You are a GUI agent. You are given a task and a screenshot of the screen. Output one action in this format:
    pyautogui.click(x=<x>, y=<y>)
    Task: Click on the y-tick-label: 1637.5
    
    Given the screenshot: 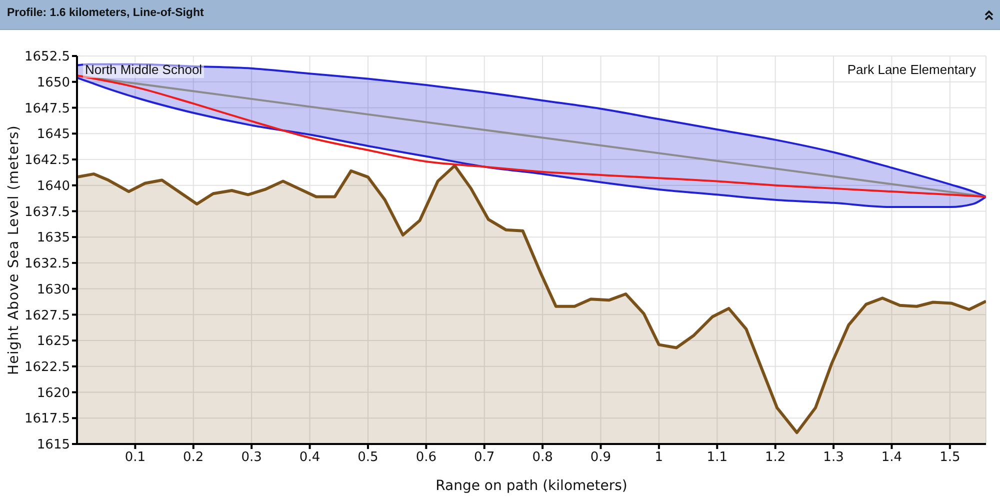 What is the action you would take?
    pyautogui.click(x=47, y=212)
    